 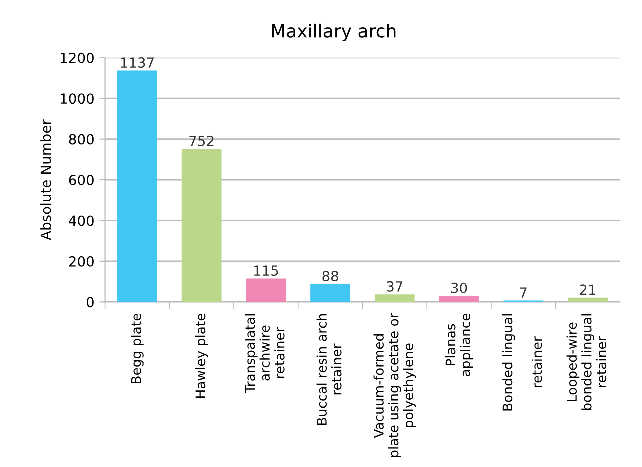 What do you see at coordinates (137, 63) in the screenshot?
I see `data-label: 1137` at bounding box center [137, 63].